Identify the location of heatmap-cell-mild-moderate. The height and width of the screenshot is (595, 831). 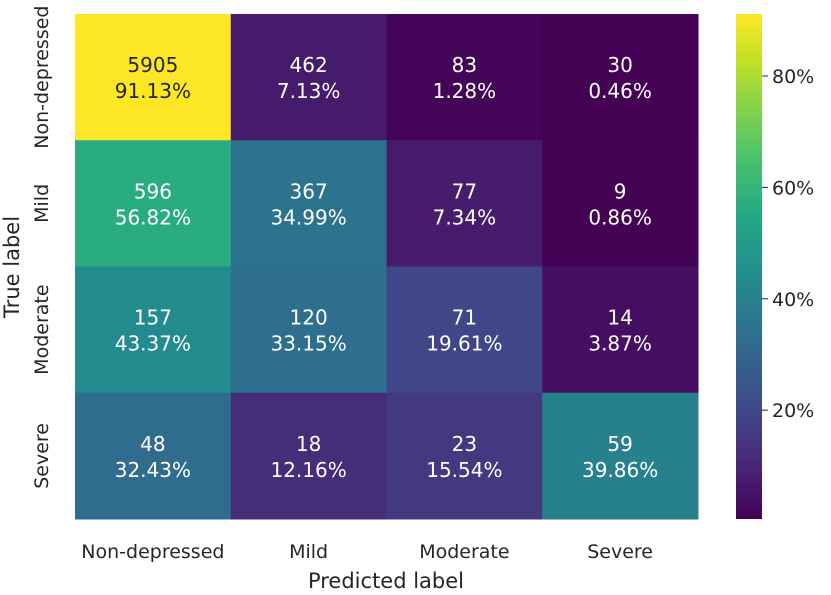
(464, 203).